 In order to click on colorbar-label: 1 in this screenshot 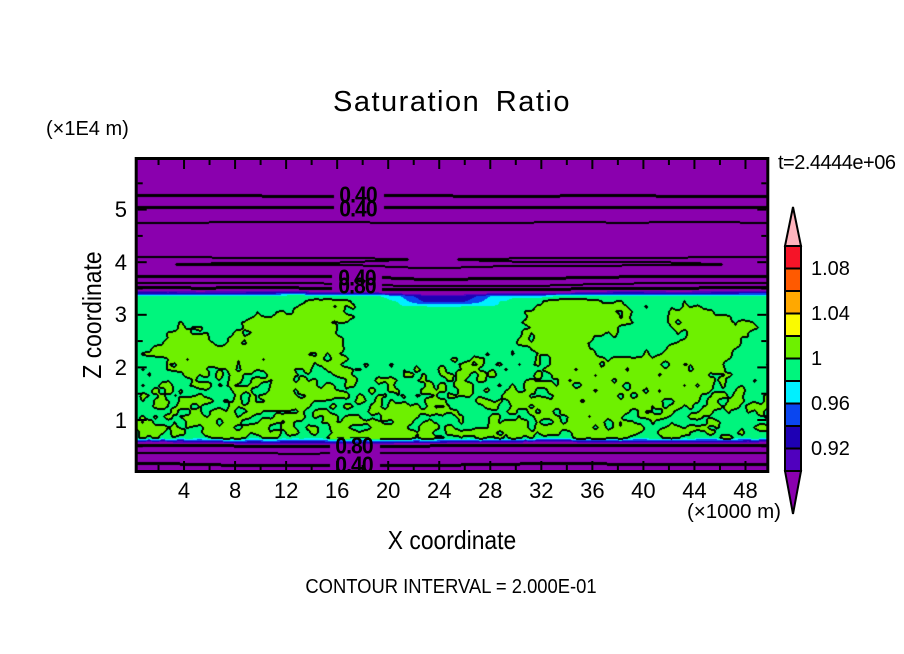, I will do `click(817, 358)`.